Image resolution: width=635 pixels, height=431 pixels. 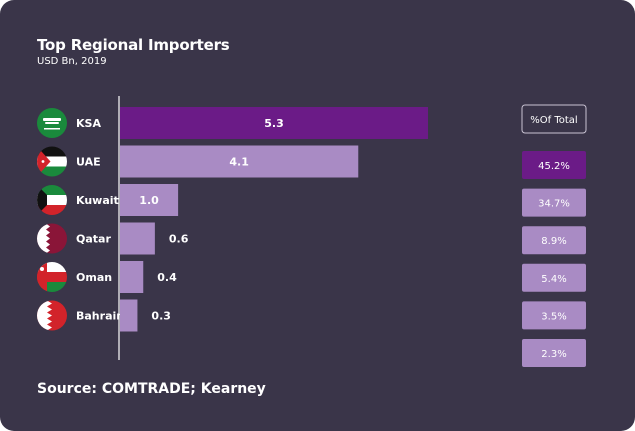 What do you see at coordinates (93, 239) in the screenshot?
I see `category-label-qatar: Qatar` at bounding box center [93, 239].